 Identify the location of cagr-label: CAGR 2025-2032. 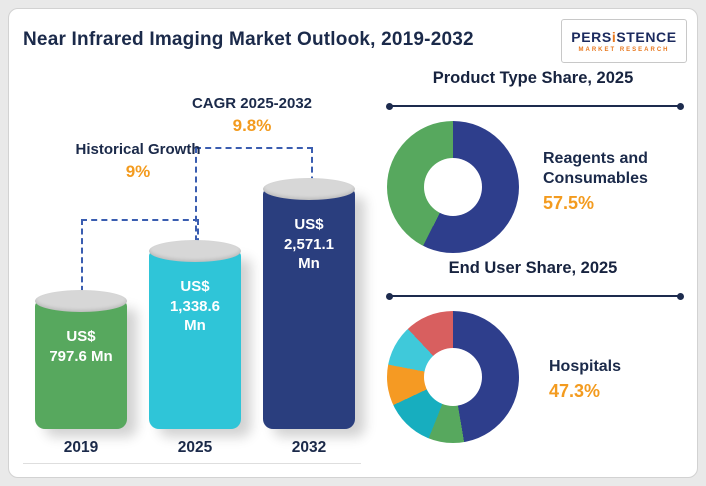
(252, 103).